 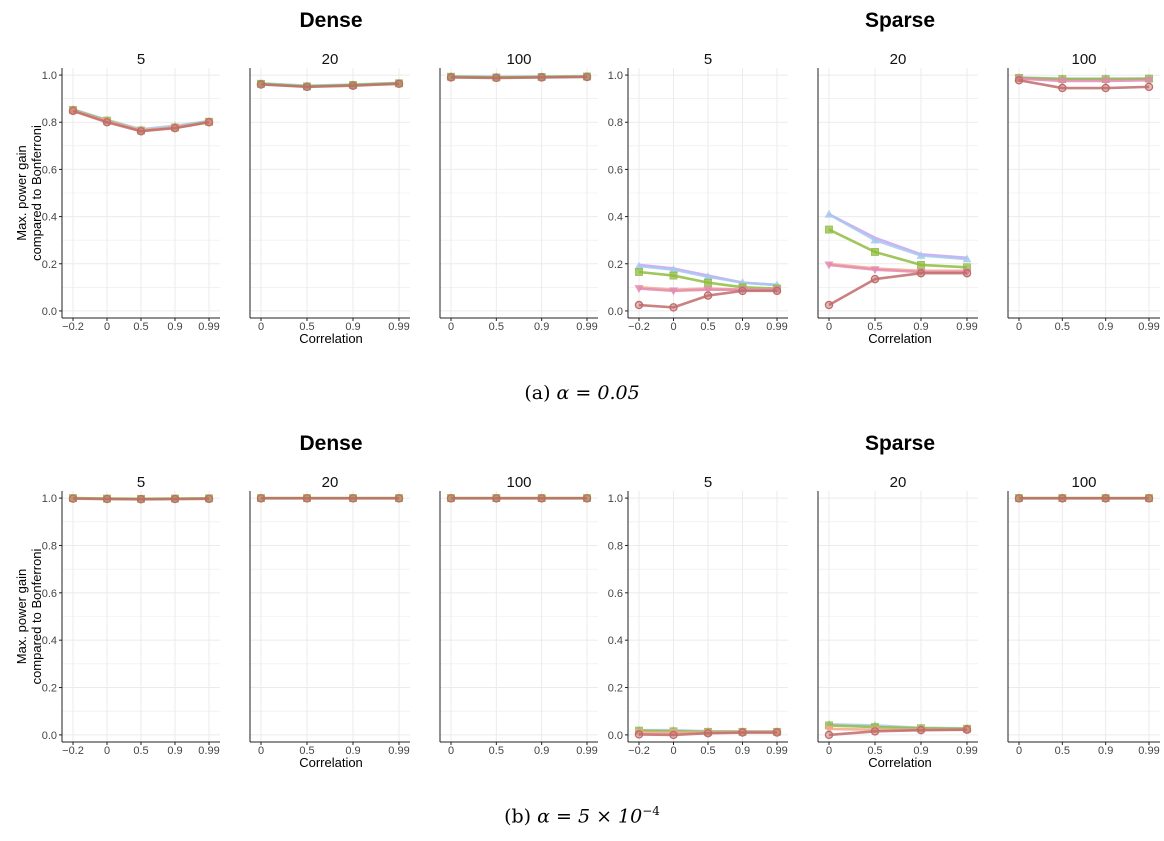 What do you see at coordinates (590, 816) in the screenshot?
I see `caption-b-expression: α = 5 × 10` at bounding box center [590, 816].